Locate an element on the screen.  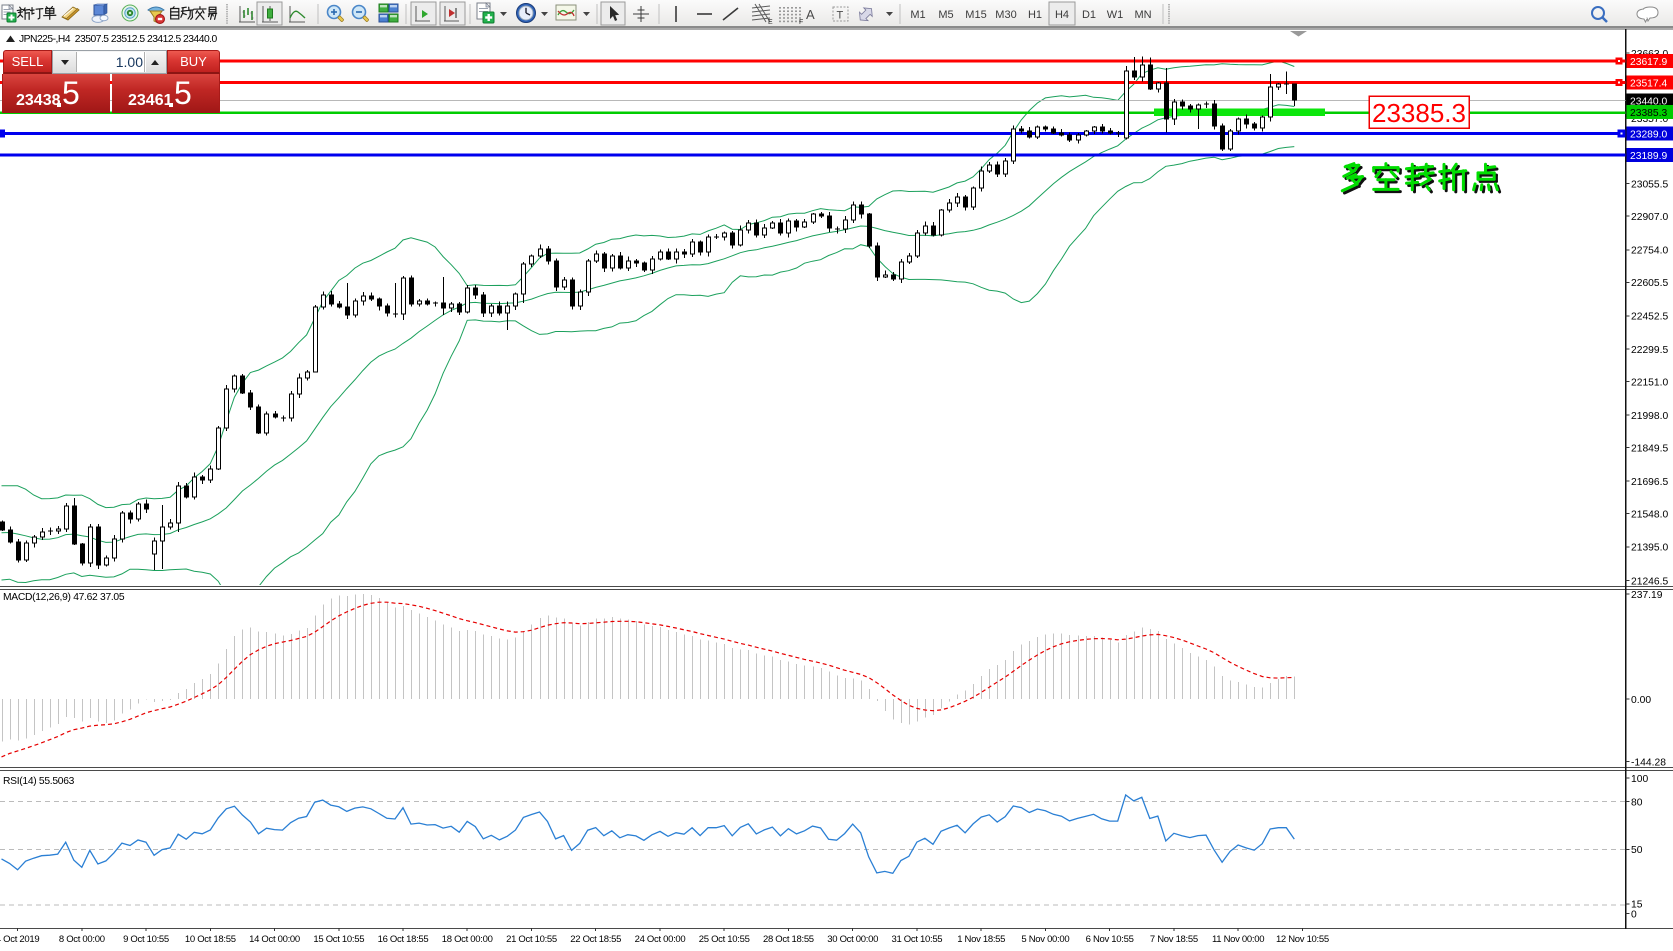
svg-text: 237.19 is located at coordinates (1647, 595).